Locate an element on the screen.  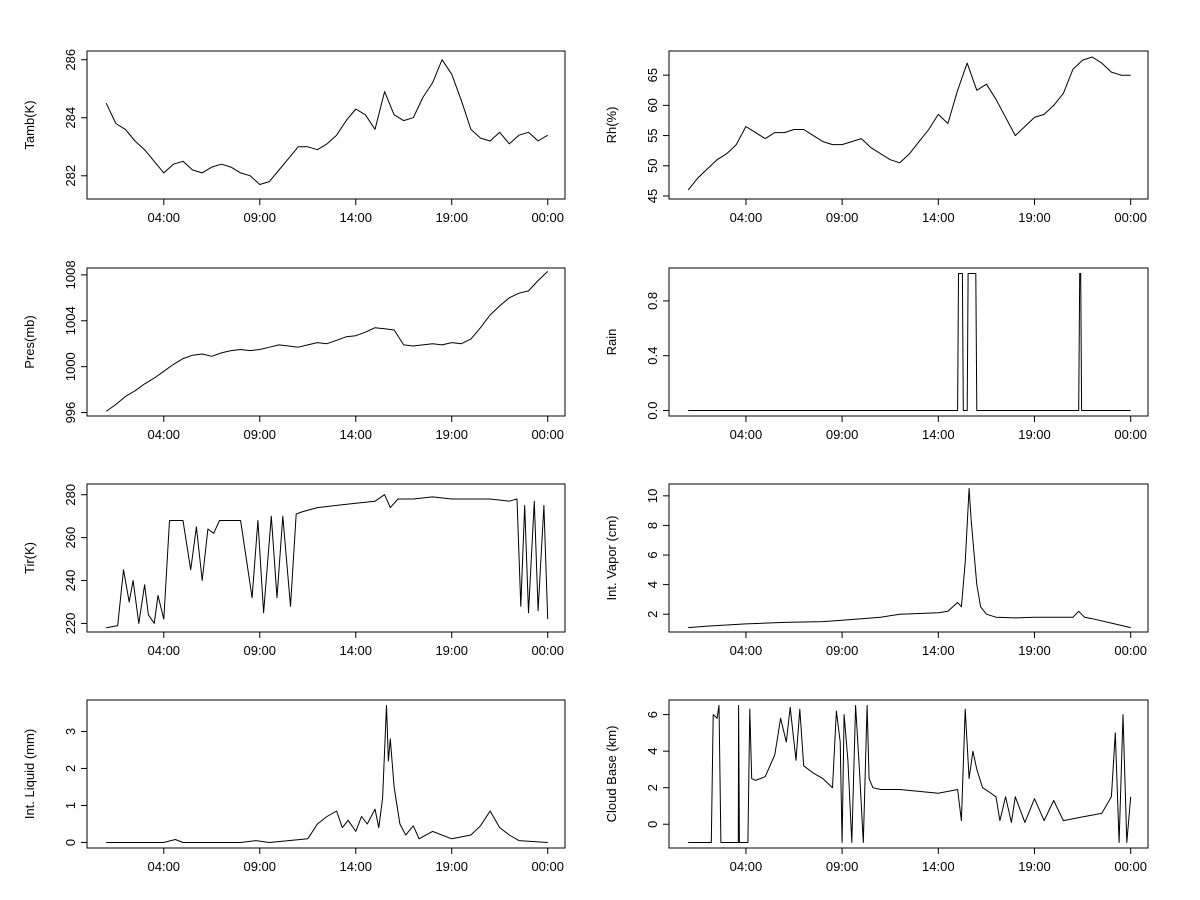
y-tick-label: 1 is located at coordinates (70, 805).